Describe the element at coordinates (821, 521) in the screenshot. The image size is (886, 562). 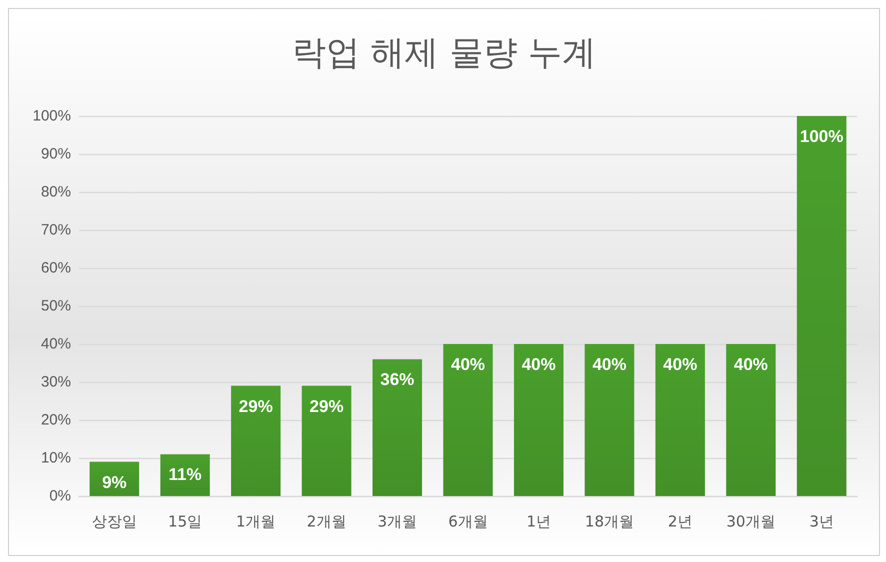
I see `x-tick-label: 3년` at that location.